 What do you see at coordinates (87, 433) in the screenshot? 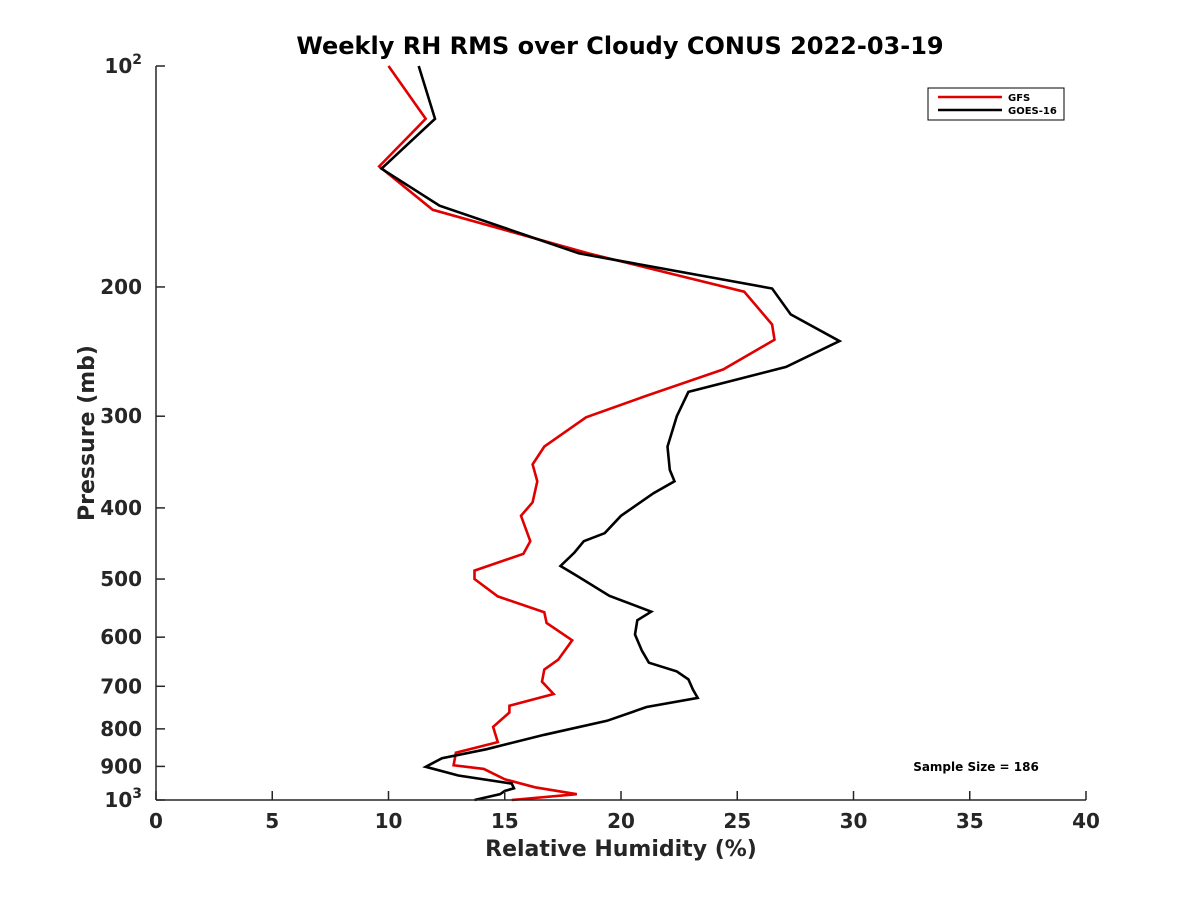
I see `y-axis-label: Pressure (mb)` at bounding box center [87, 433].